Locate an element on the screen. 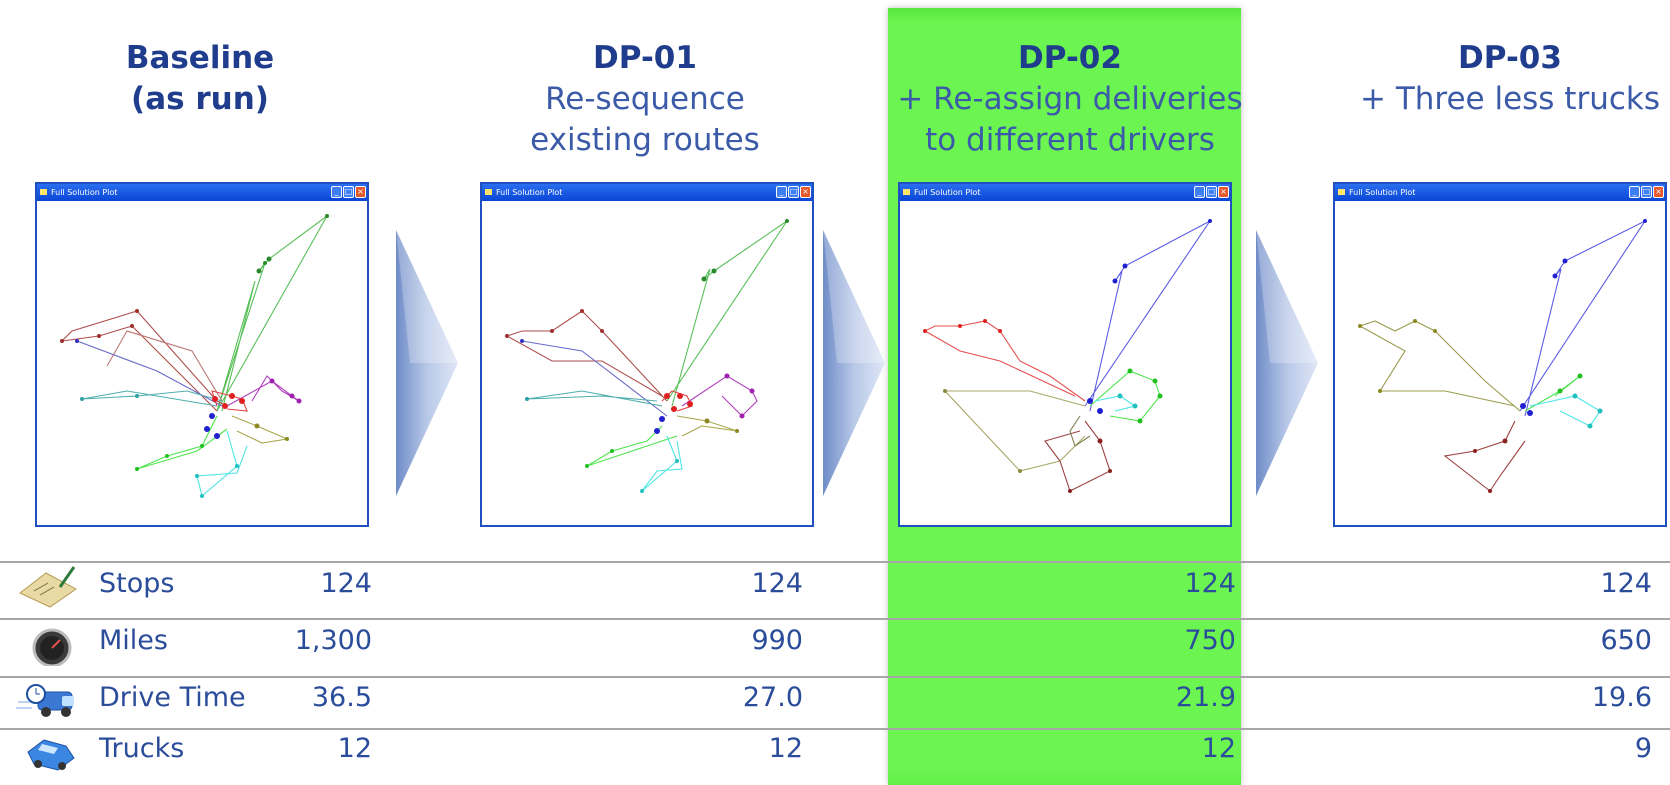 The width and height of the screenshot is (1670, 785). column-header-dp-03: DP-03 + Three less trucks is located at coordinates (1485, 79).